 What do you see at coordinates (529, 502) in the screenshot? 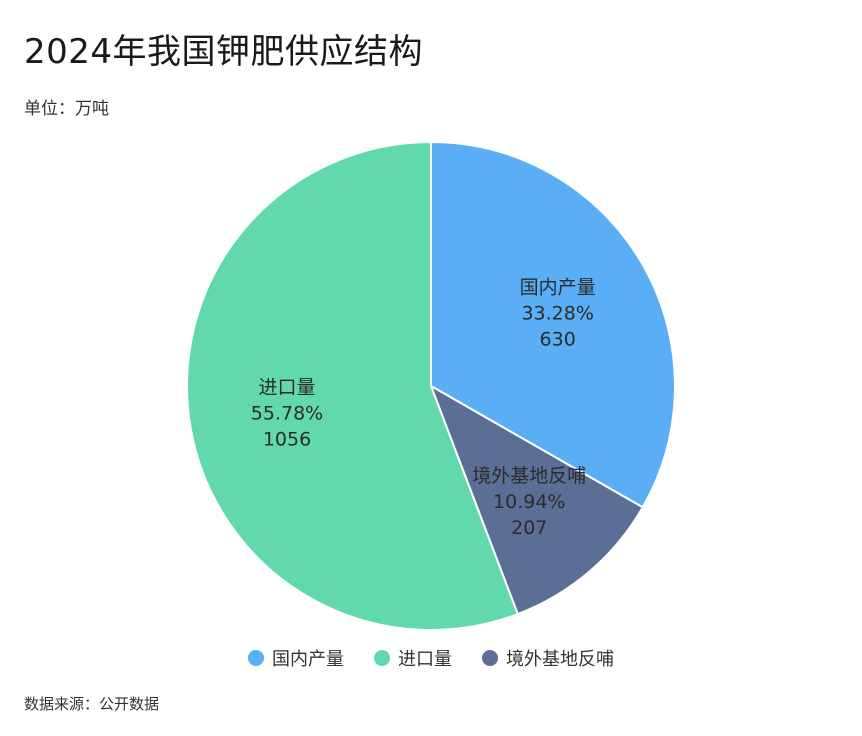
I see `slice-label-percent: 10.94%` at bounding box center [529, 502].